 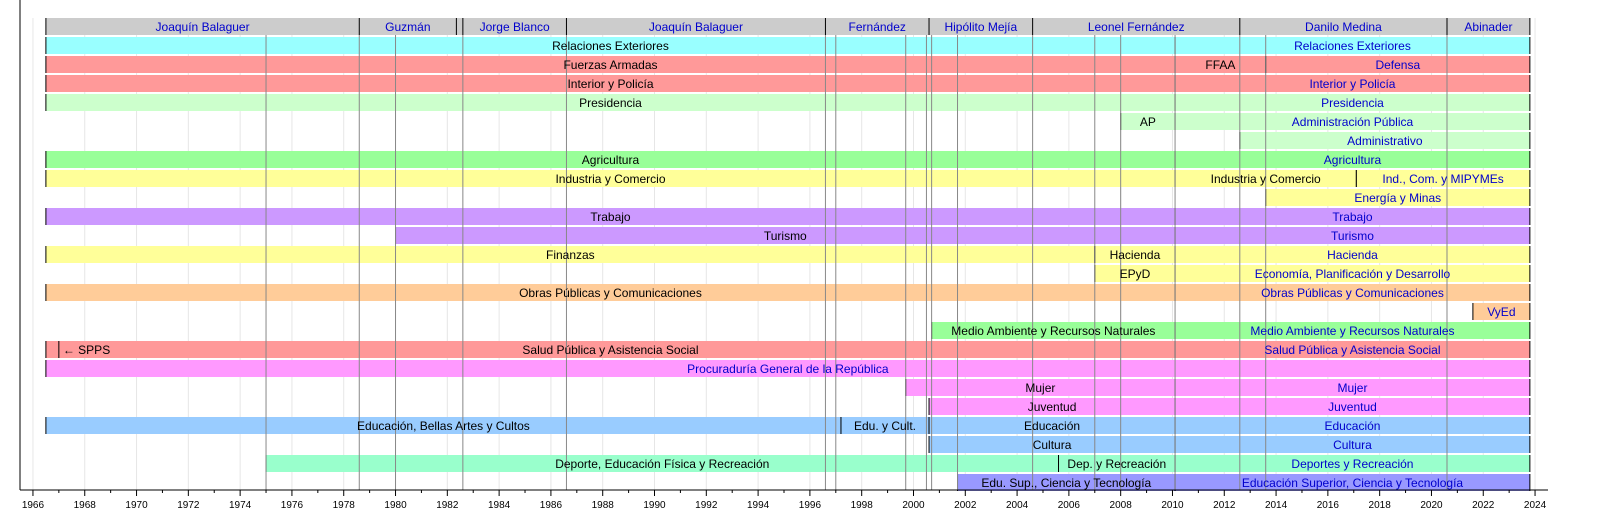 I want to click on ministry-label: Interior y Policía, so click(x=610, y=84).